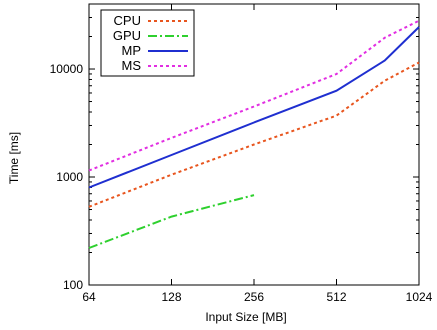 The height and width of the screenshot is (330, 437). I want to click on x-tick-label: 128, so click(171, 297).